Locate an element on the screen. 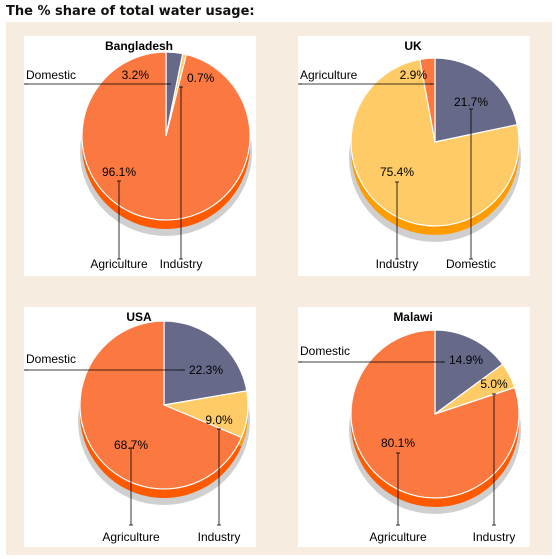 This screenshot has width=558, height=559. value-label-industry: 75.4% is located at coordinates (397, 172).